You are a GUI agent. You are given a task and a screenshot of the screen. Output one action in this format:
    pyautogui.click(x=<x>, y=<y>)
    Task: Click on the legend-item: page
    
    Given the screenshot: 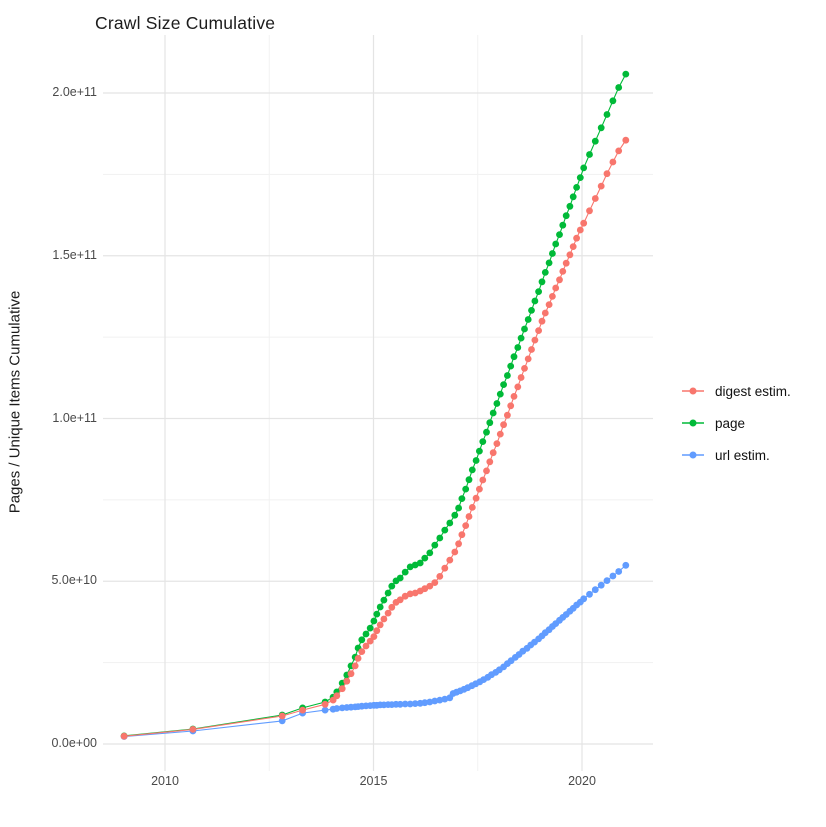 What is the action you would take?
    pyautogui.click(x=736, y=423)
    